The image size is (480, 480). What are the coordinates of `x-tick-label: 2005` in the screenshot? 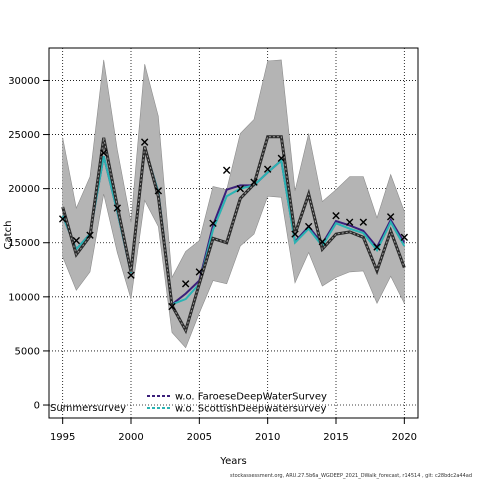 It's located at (199, 437).